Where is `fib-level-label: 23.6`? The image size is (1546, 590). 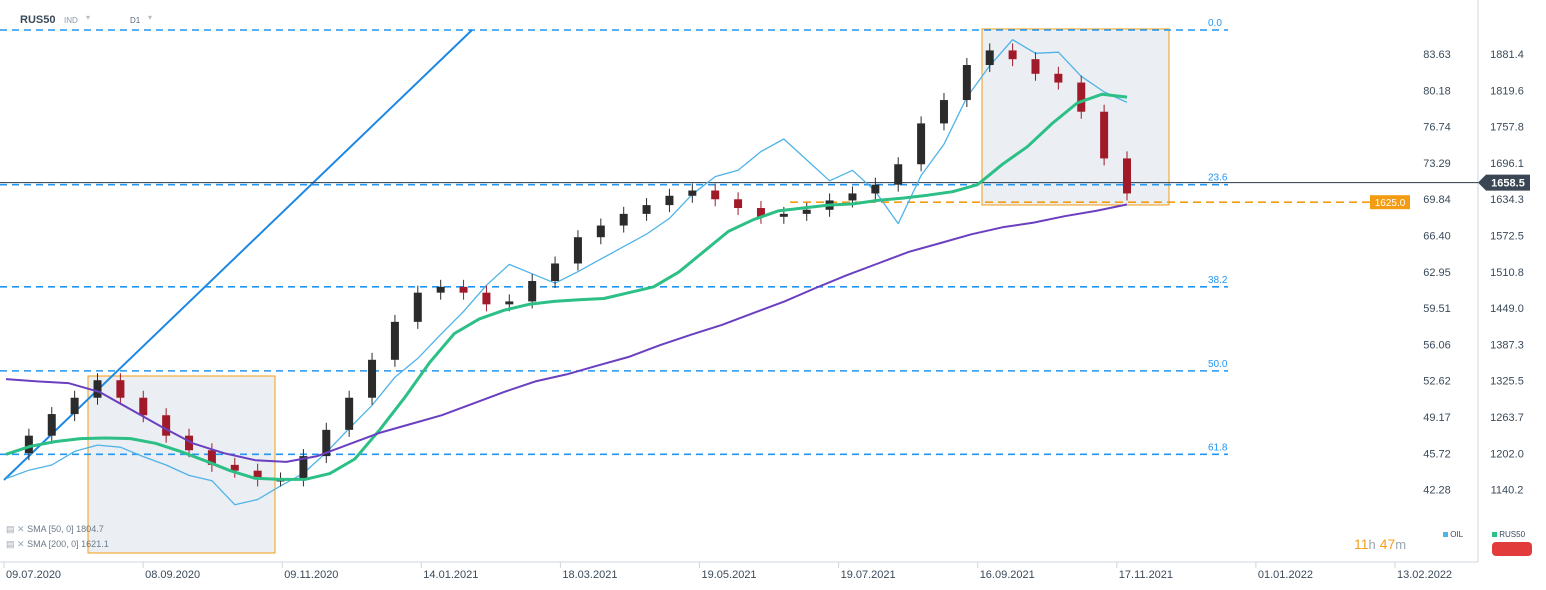 fib-level-label: 23.6 is located at coordinates (1218, 178).